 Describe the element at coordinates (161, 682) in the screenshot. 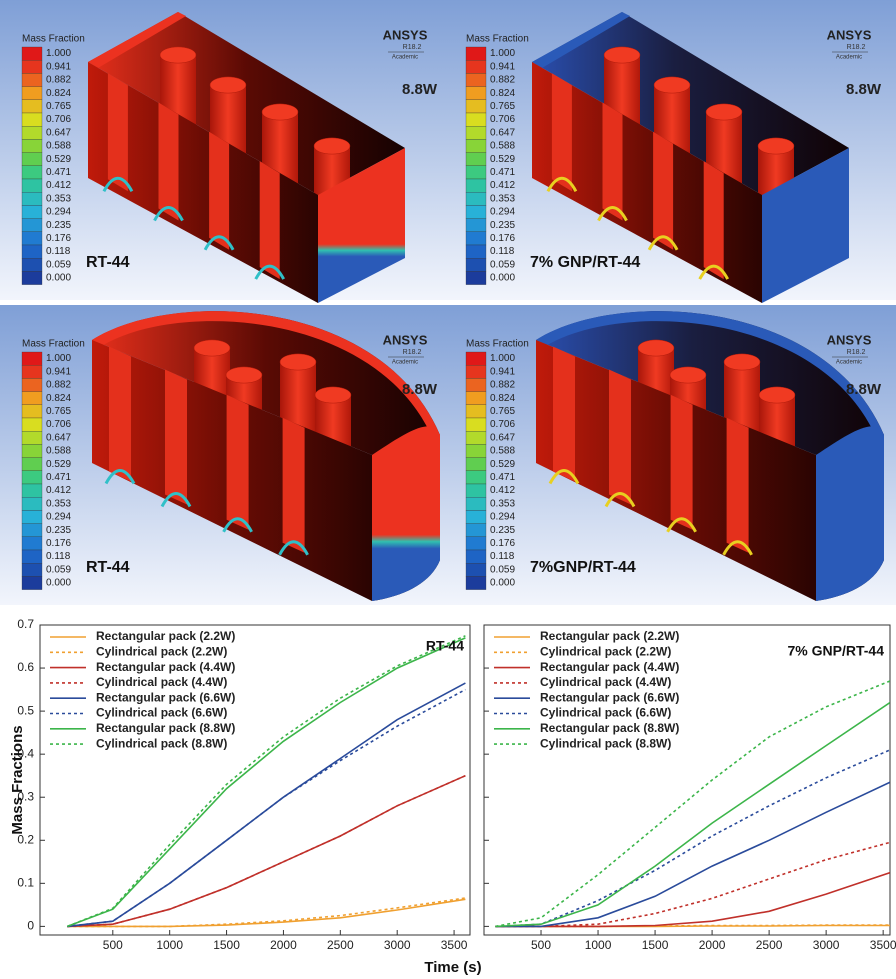

I see `legend-label: Cylindrical pack (4.4W)` at that location.